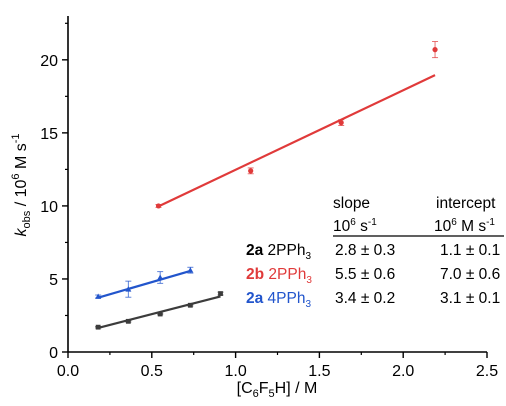  Describe the element at coordinates (470, 298) in the screenshot. I see `table-row-intercept: 3.1 ± 0.1` at that location.